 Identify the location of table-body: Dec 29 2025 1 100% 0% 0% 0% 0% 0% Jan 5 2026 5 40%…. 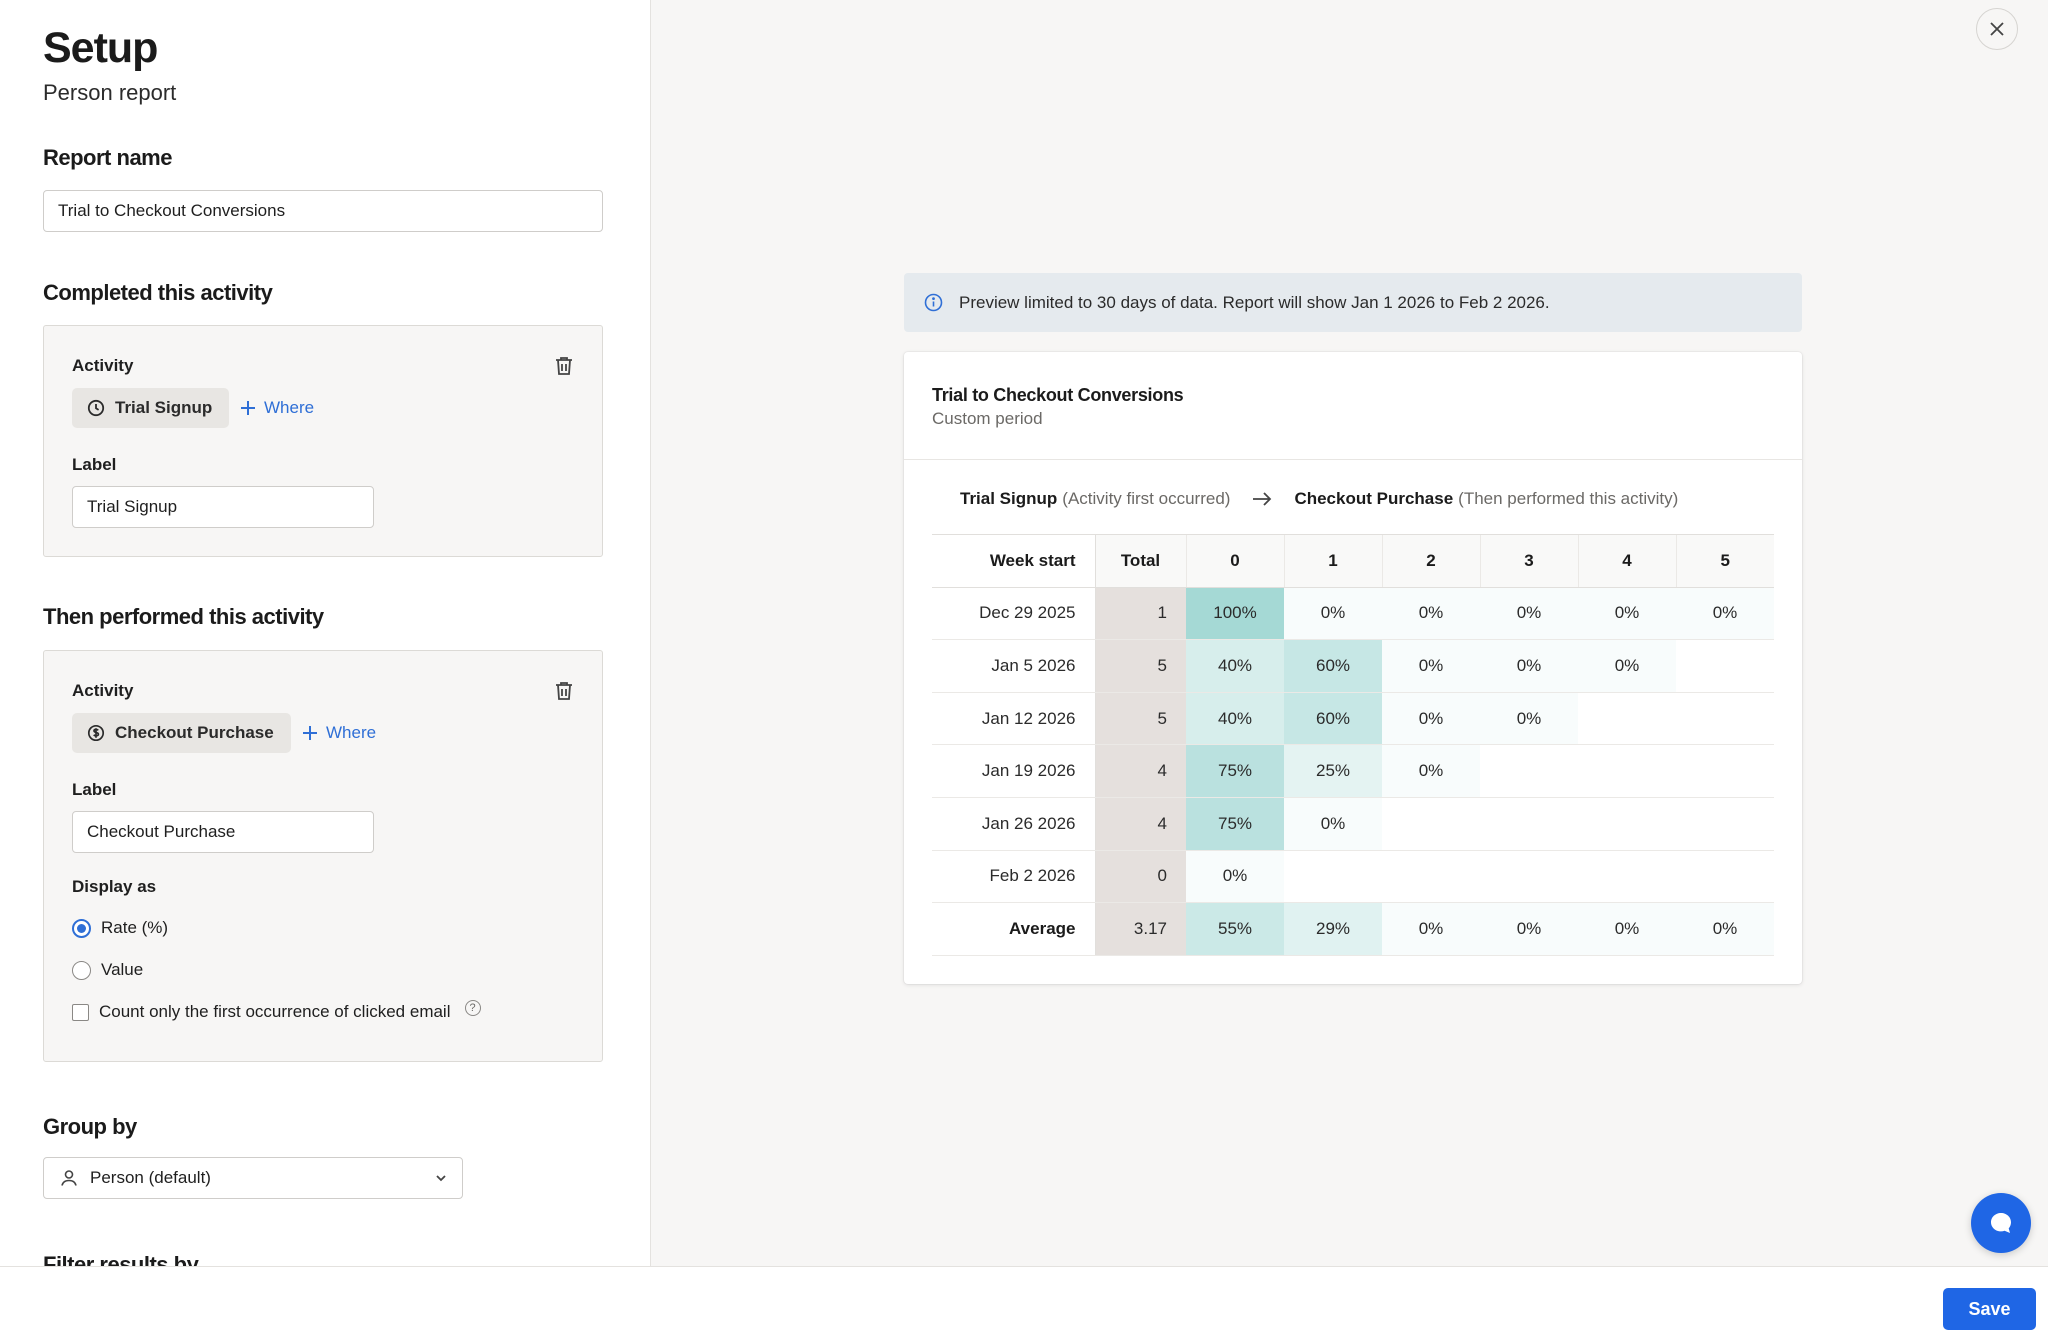
(1353, 771).